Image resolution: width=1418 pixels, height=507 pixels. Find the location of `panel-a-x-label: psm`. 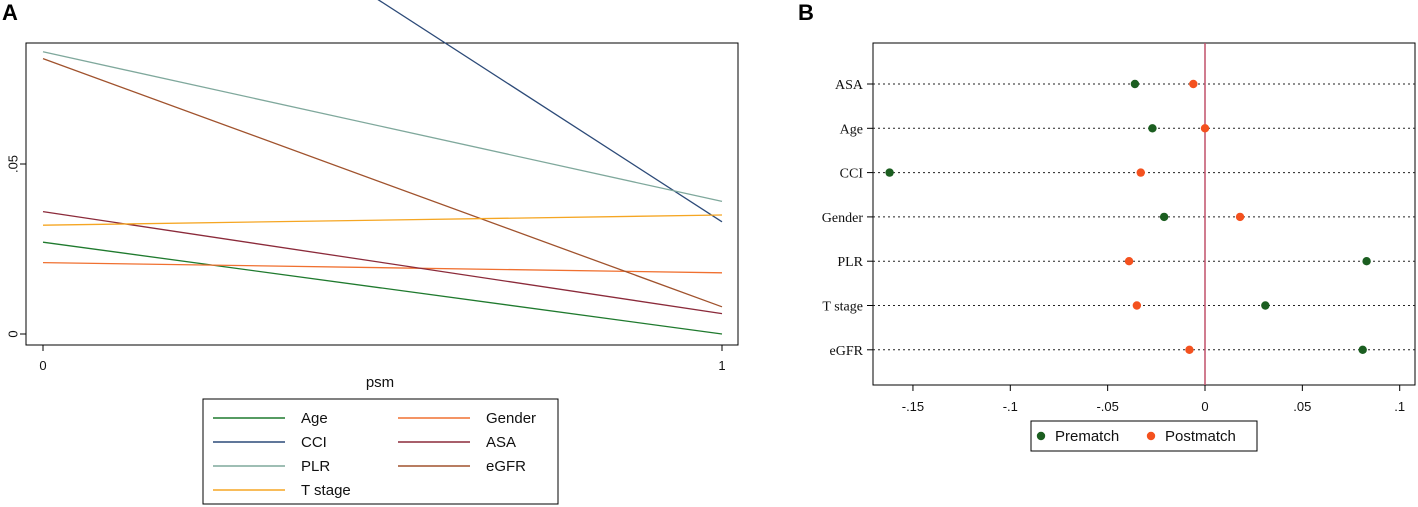

panel-a-x-label: psm is located at coordinates (380, 382).